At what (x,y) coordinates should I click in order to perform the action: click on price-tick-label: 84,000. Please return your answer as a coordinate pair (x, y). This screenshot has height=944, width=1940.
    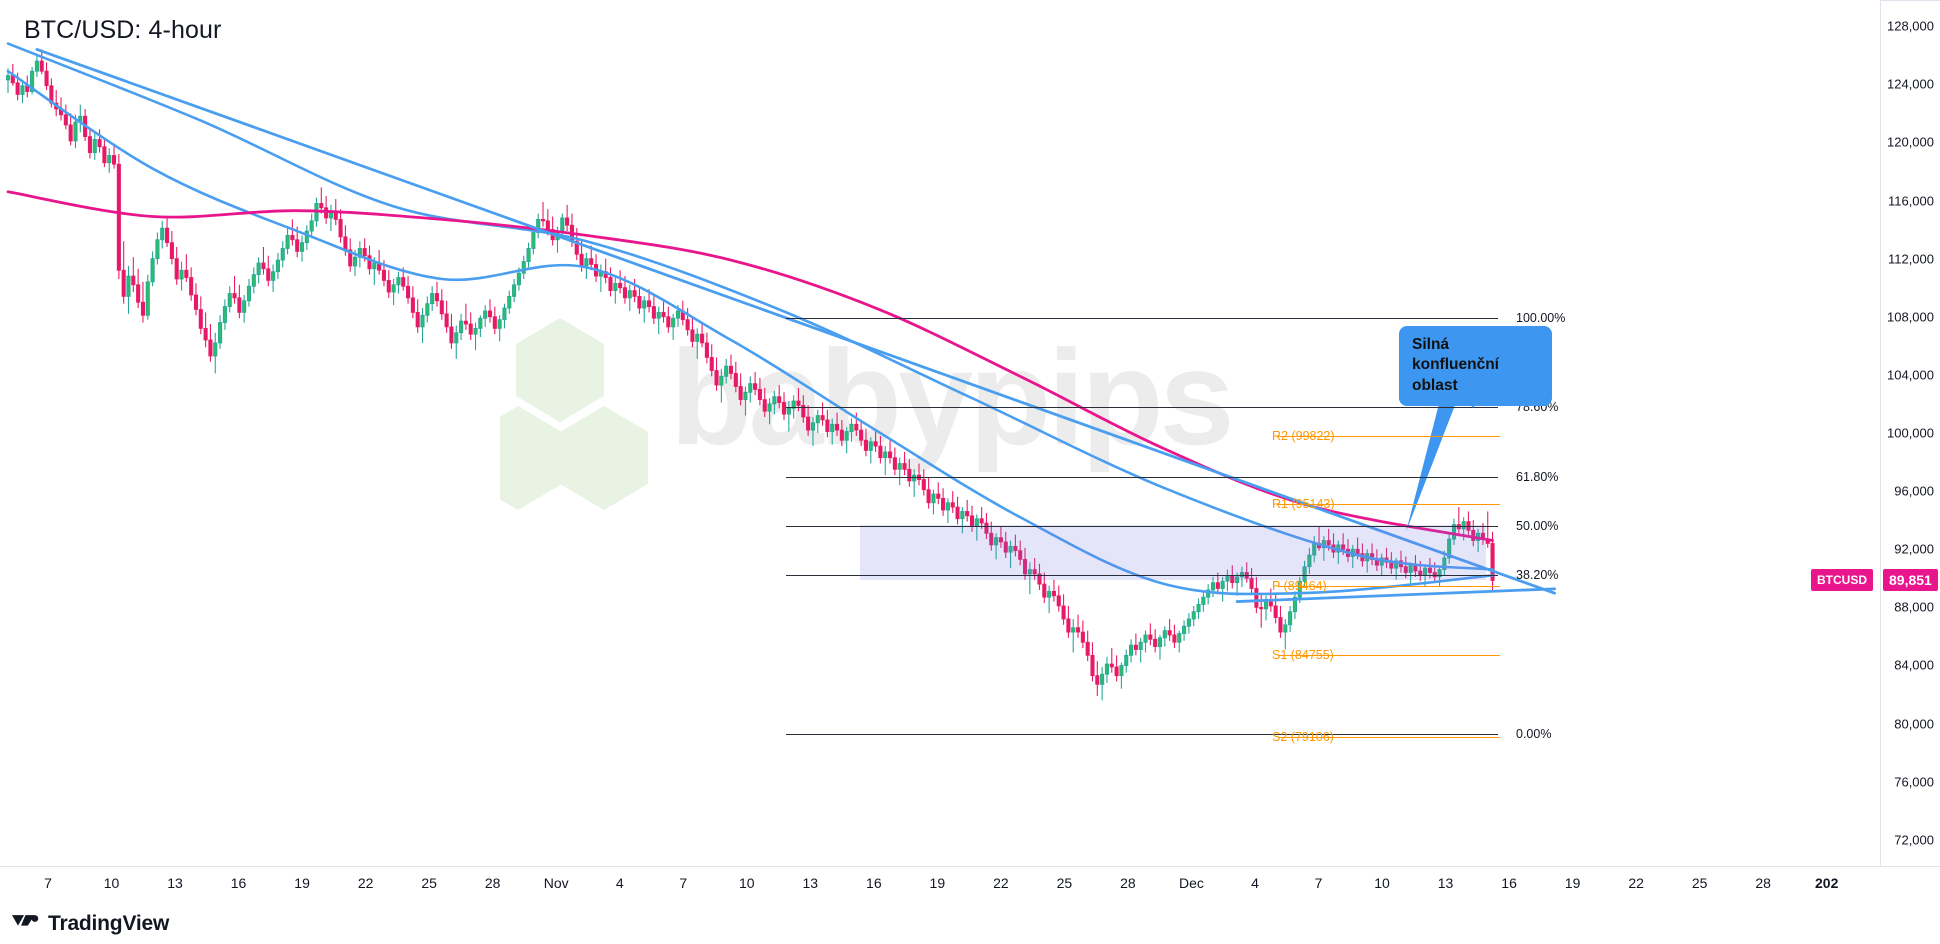
    Looking at the image, I should click on (1914, 665).